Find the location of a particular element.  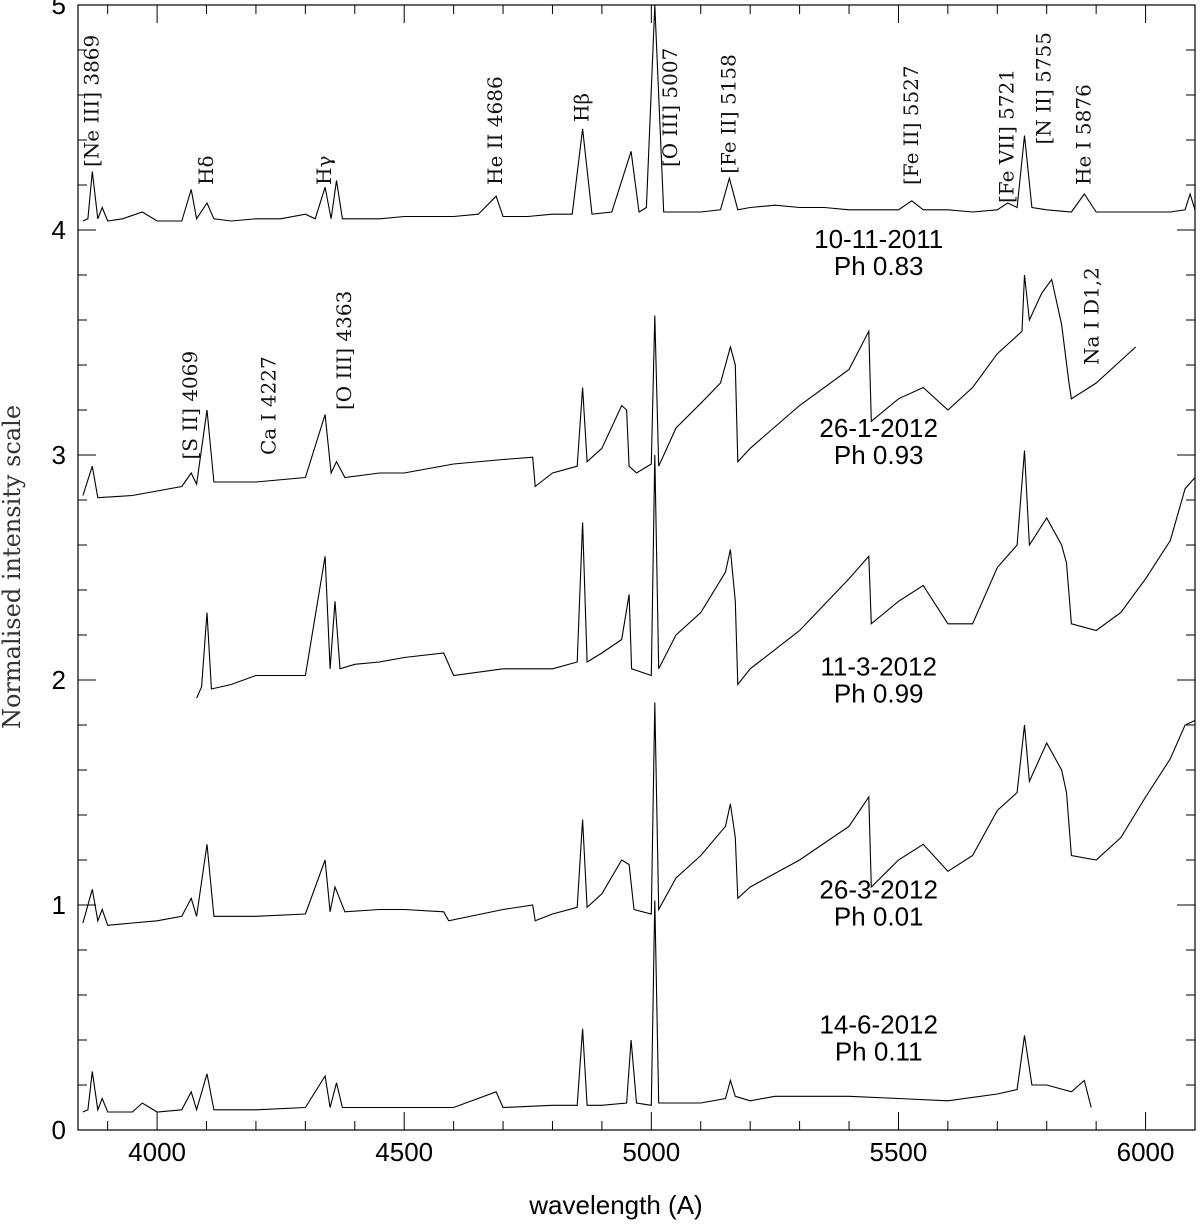

emission-line-label: [S II] 4069 is located at coordinates (190, 405).